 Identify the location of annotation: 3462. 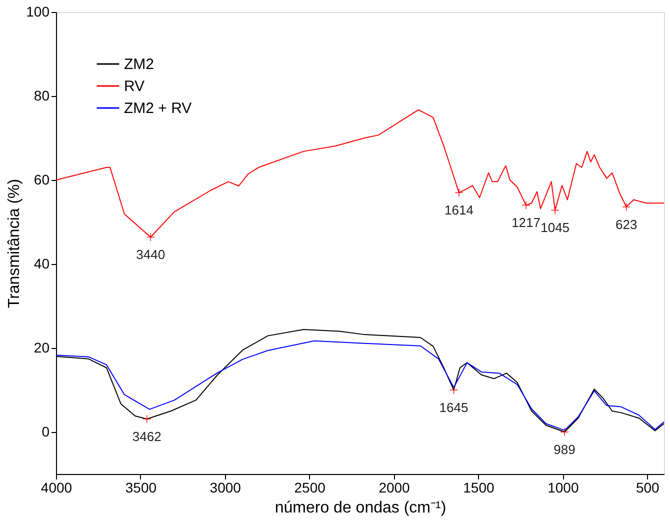
(147, 436).